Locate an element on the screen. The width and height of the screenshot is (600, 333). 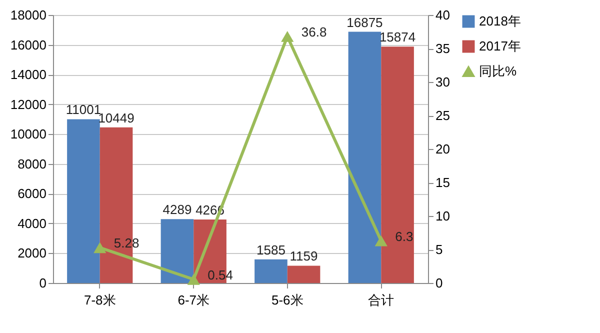
legend-label: 2017年 is located at coordinates (500, 46).